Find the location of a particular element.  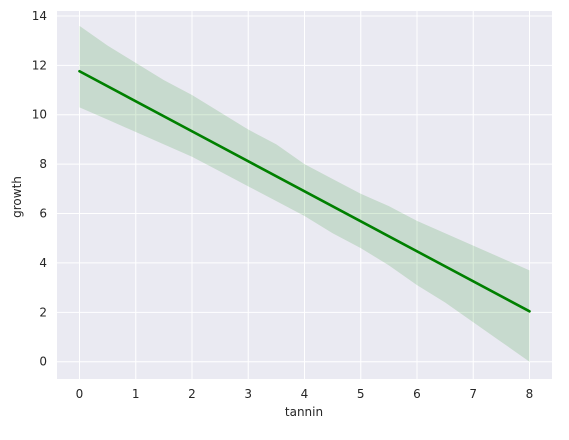

x-tick-label-1: 1 is located at coordinates (136, 394).